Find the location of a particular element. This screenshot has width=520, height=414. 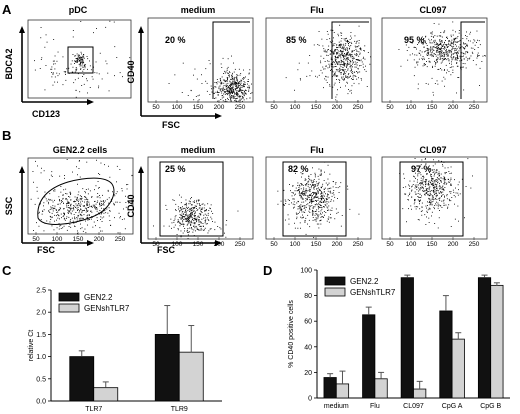

flow-gate-a-flu is located at coordinates (350, 60).